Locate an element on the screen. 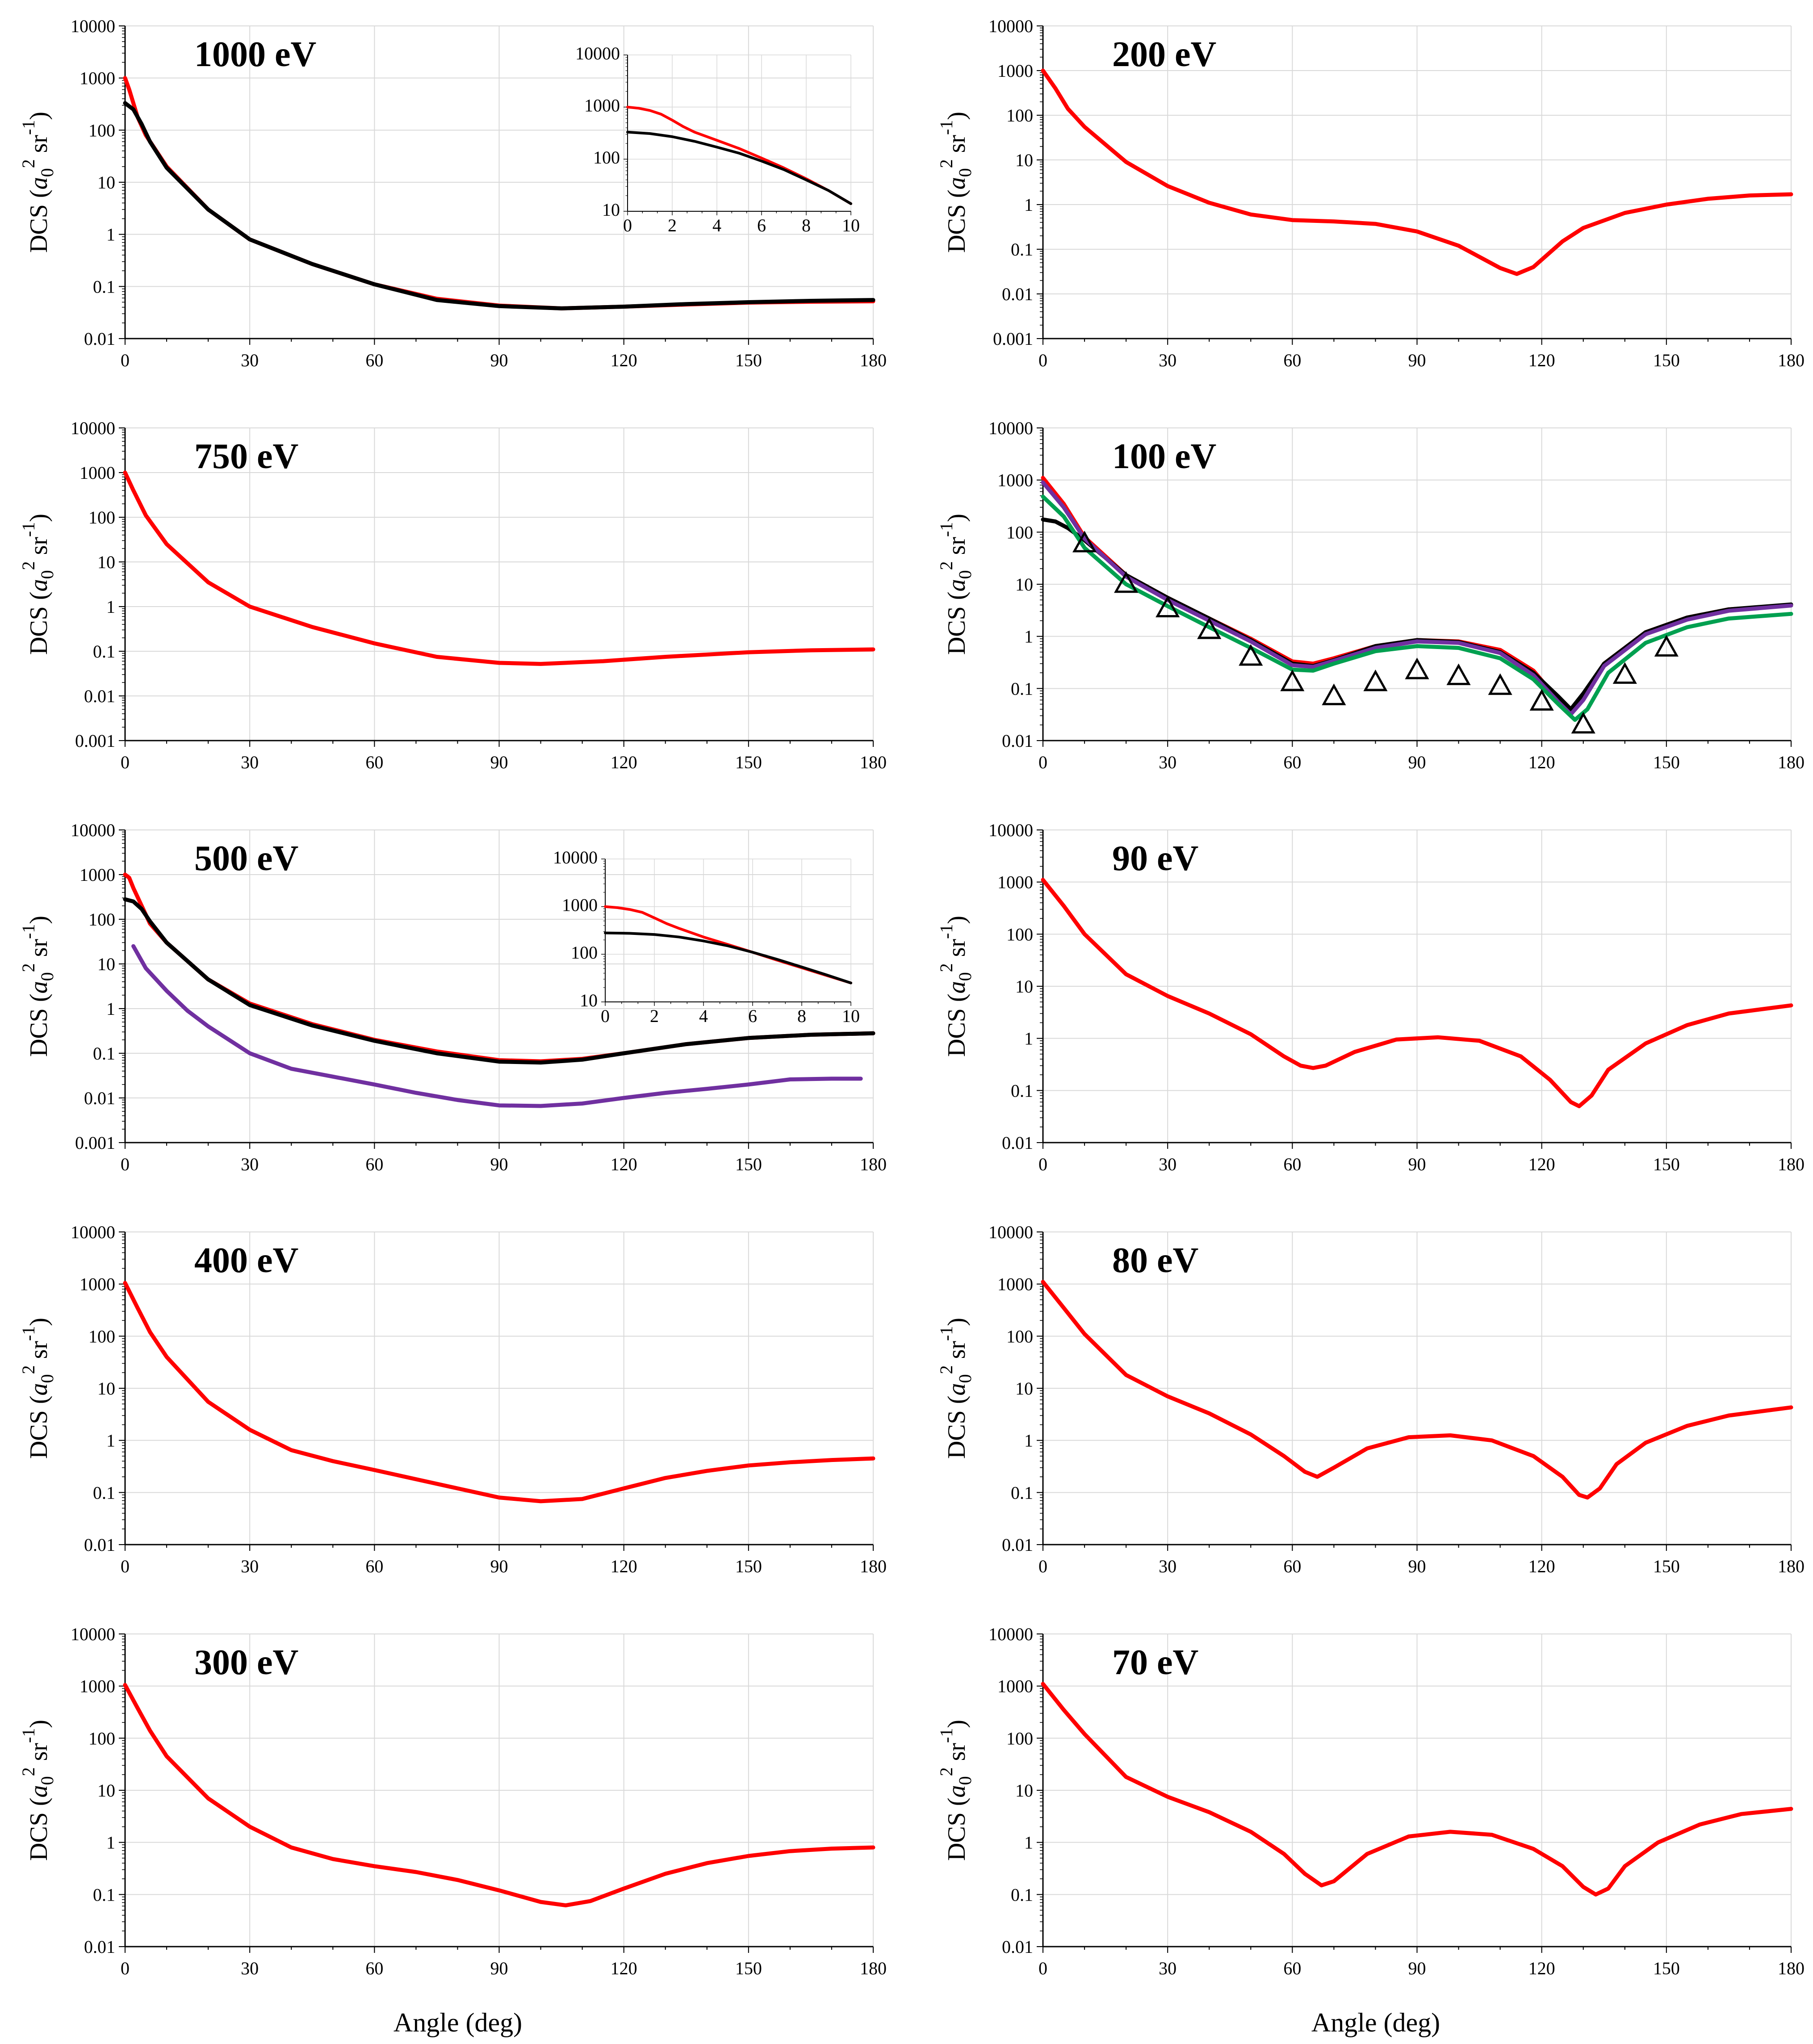 The image size is (1813, 2044). y-tick-label: 0.001 is located at coordinates (95, 741).